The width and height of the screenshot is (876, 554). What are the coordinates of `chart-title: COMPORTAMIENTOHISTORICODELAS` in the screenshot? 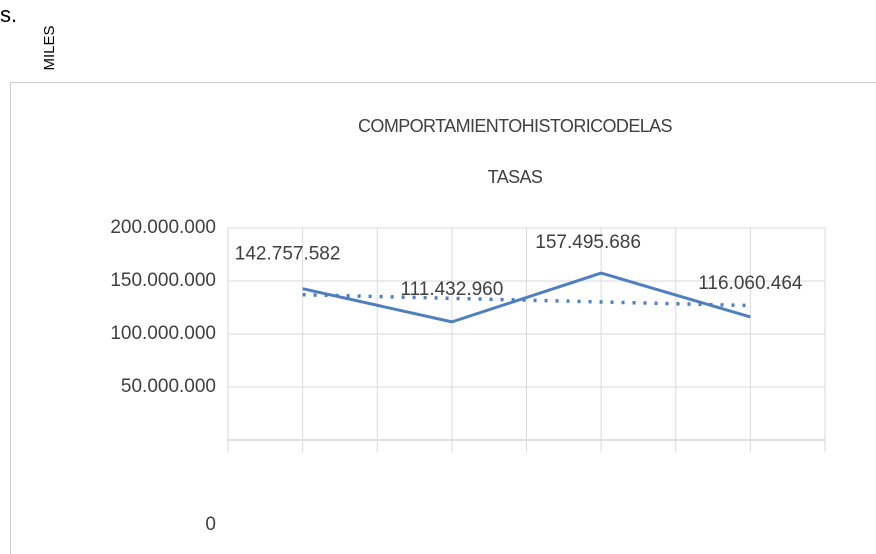 It's located at (515, 126).